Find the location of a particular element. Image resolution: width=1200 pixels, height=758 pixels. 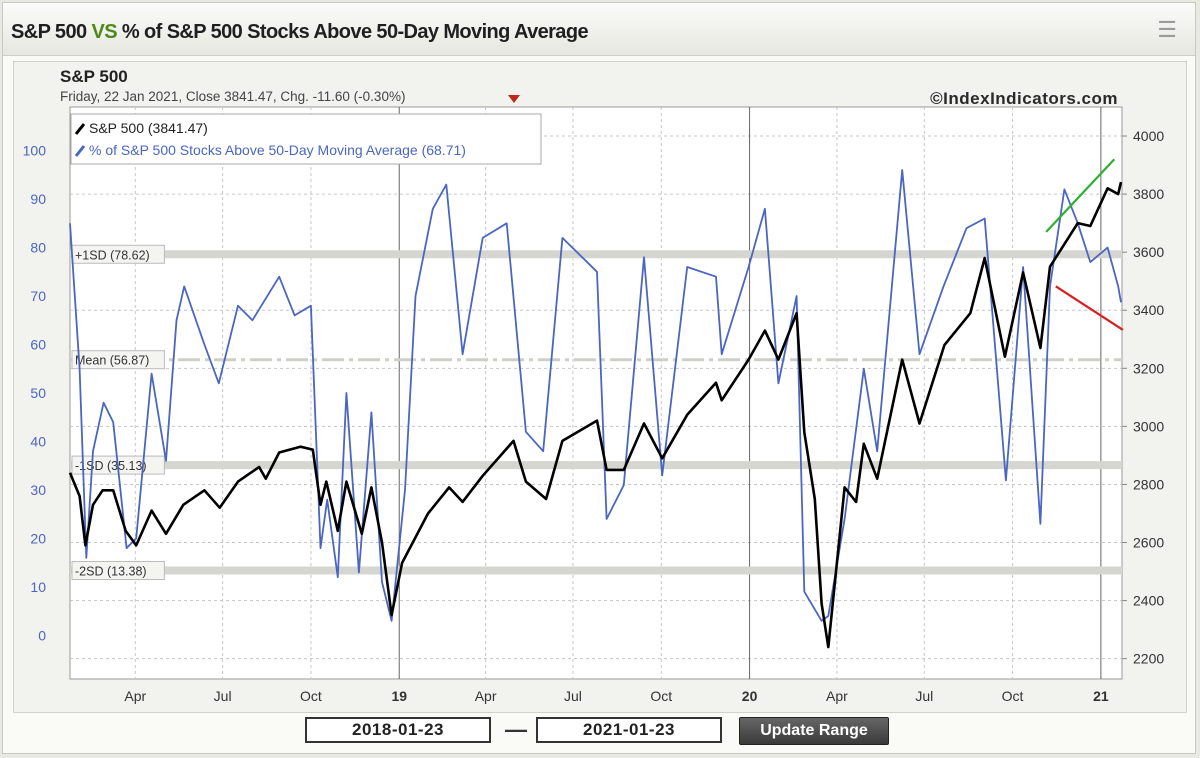

left-tick-label: 0 is located at coordinates (42, 635).